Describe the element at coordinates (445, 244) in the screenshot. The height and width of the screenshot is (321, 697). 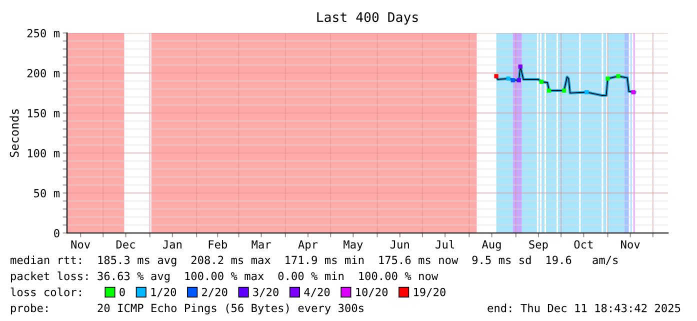
I see `x-tick-label: Jul` at that location.